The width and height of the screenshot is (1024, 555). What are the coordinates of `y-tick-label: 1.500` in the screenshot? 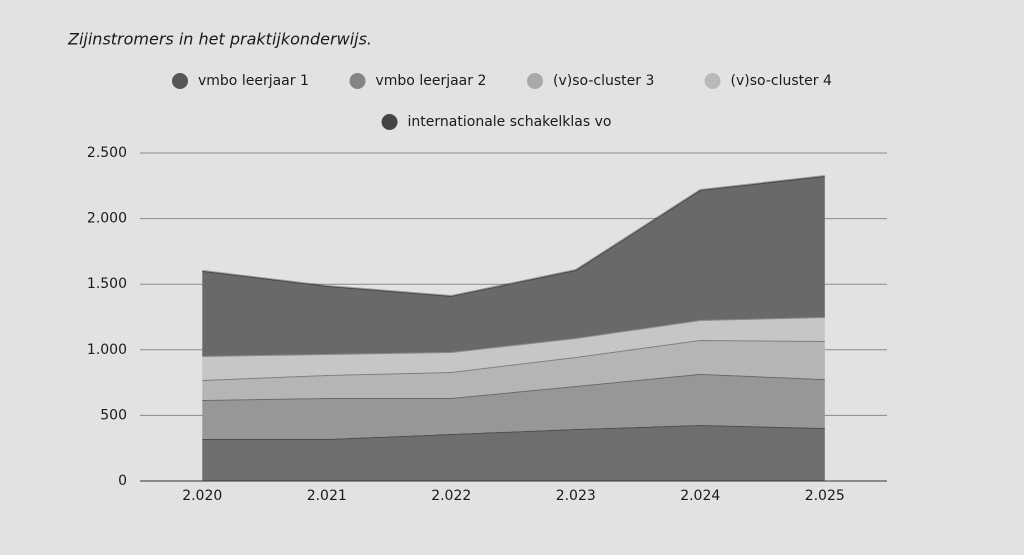 It's located at (107, 284).